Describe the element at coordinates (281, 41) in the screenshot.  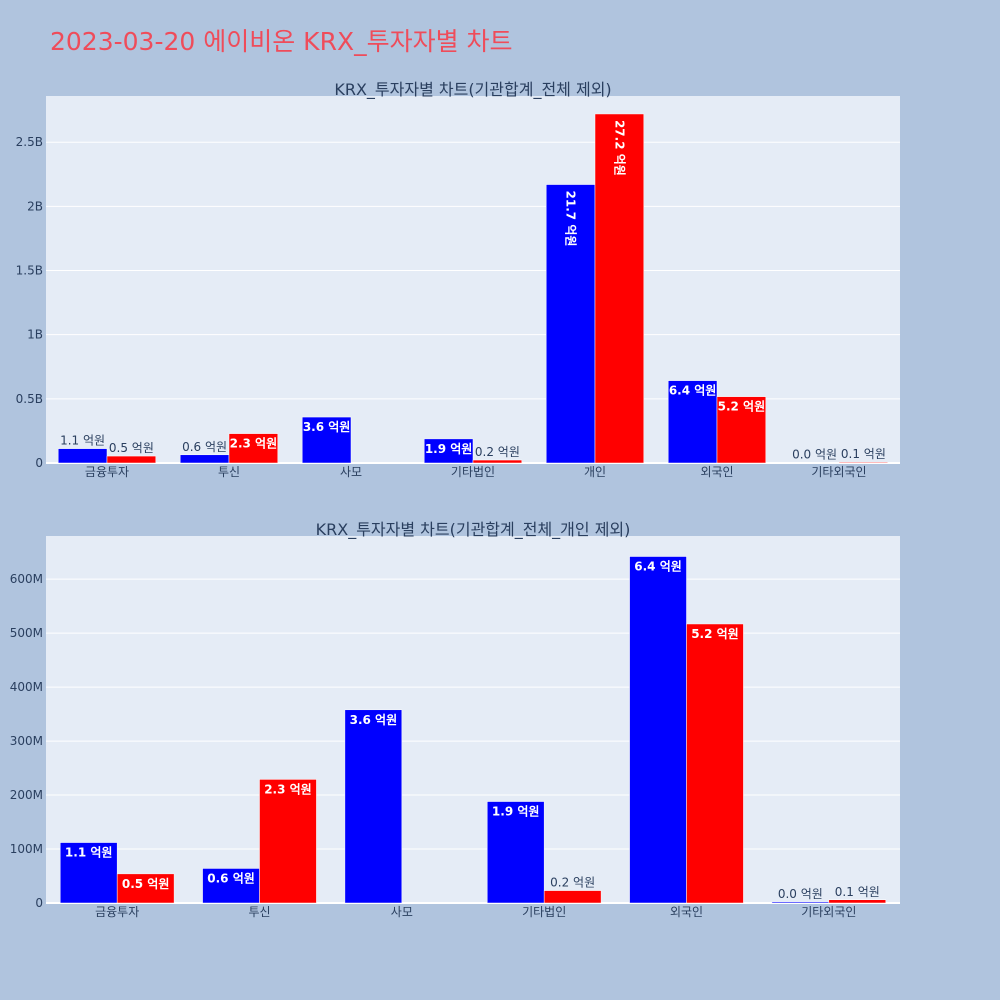
I see `page-title: 2023-03-20 에이비온 KRX_투자자별 차트` at that location.